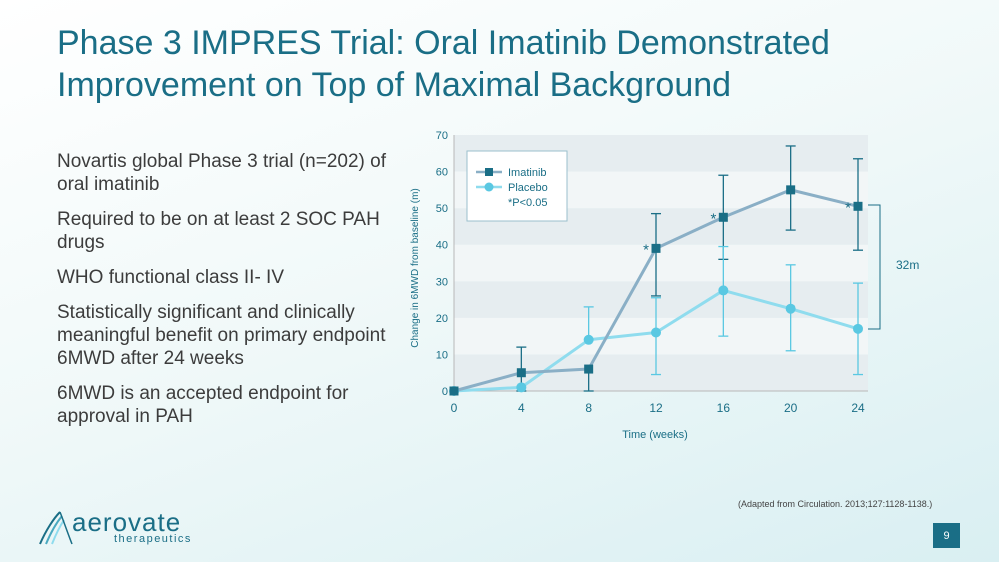 This screenshot has height=562, width=999. Describe the element at coordinates (489, 172) in the screenshot. I see `legend-imatinib-marker` at that location.